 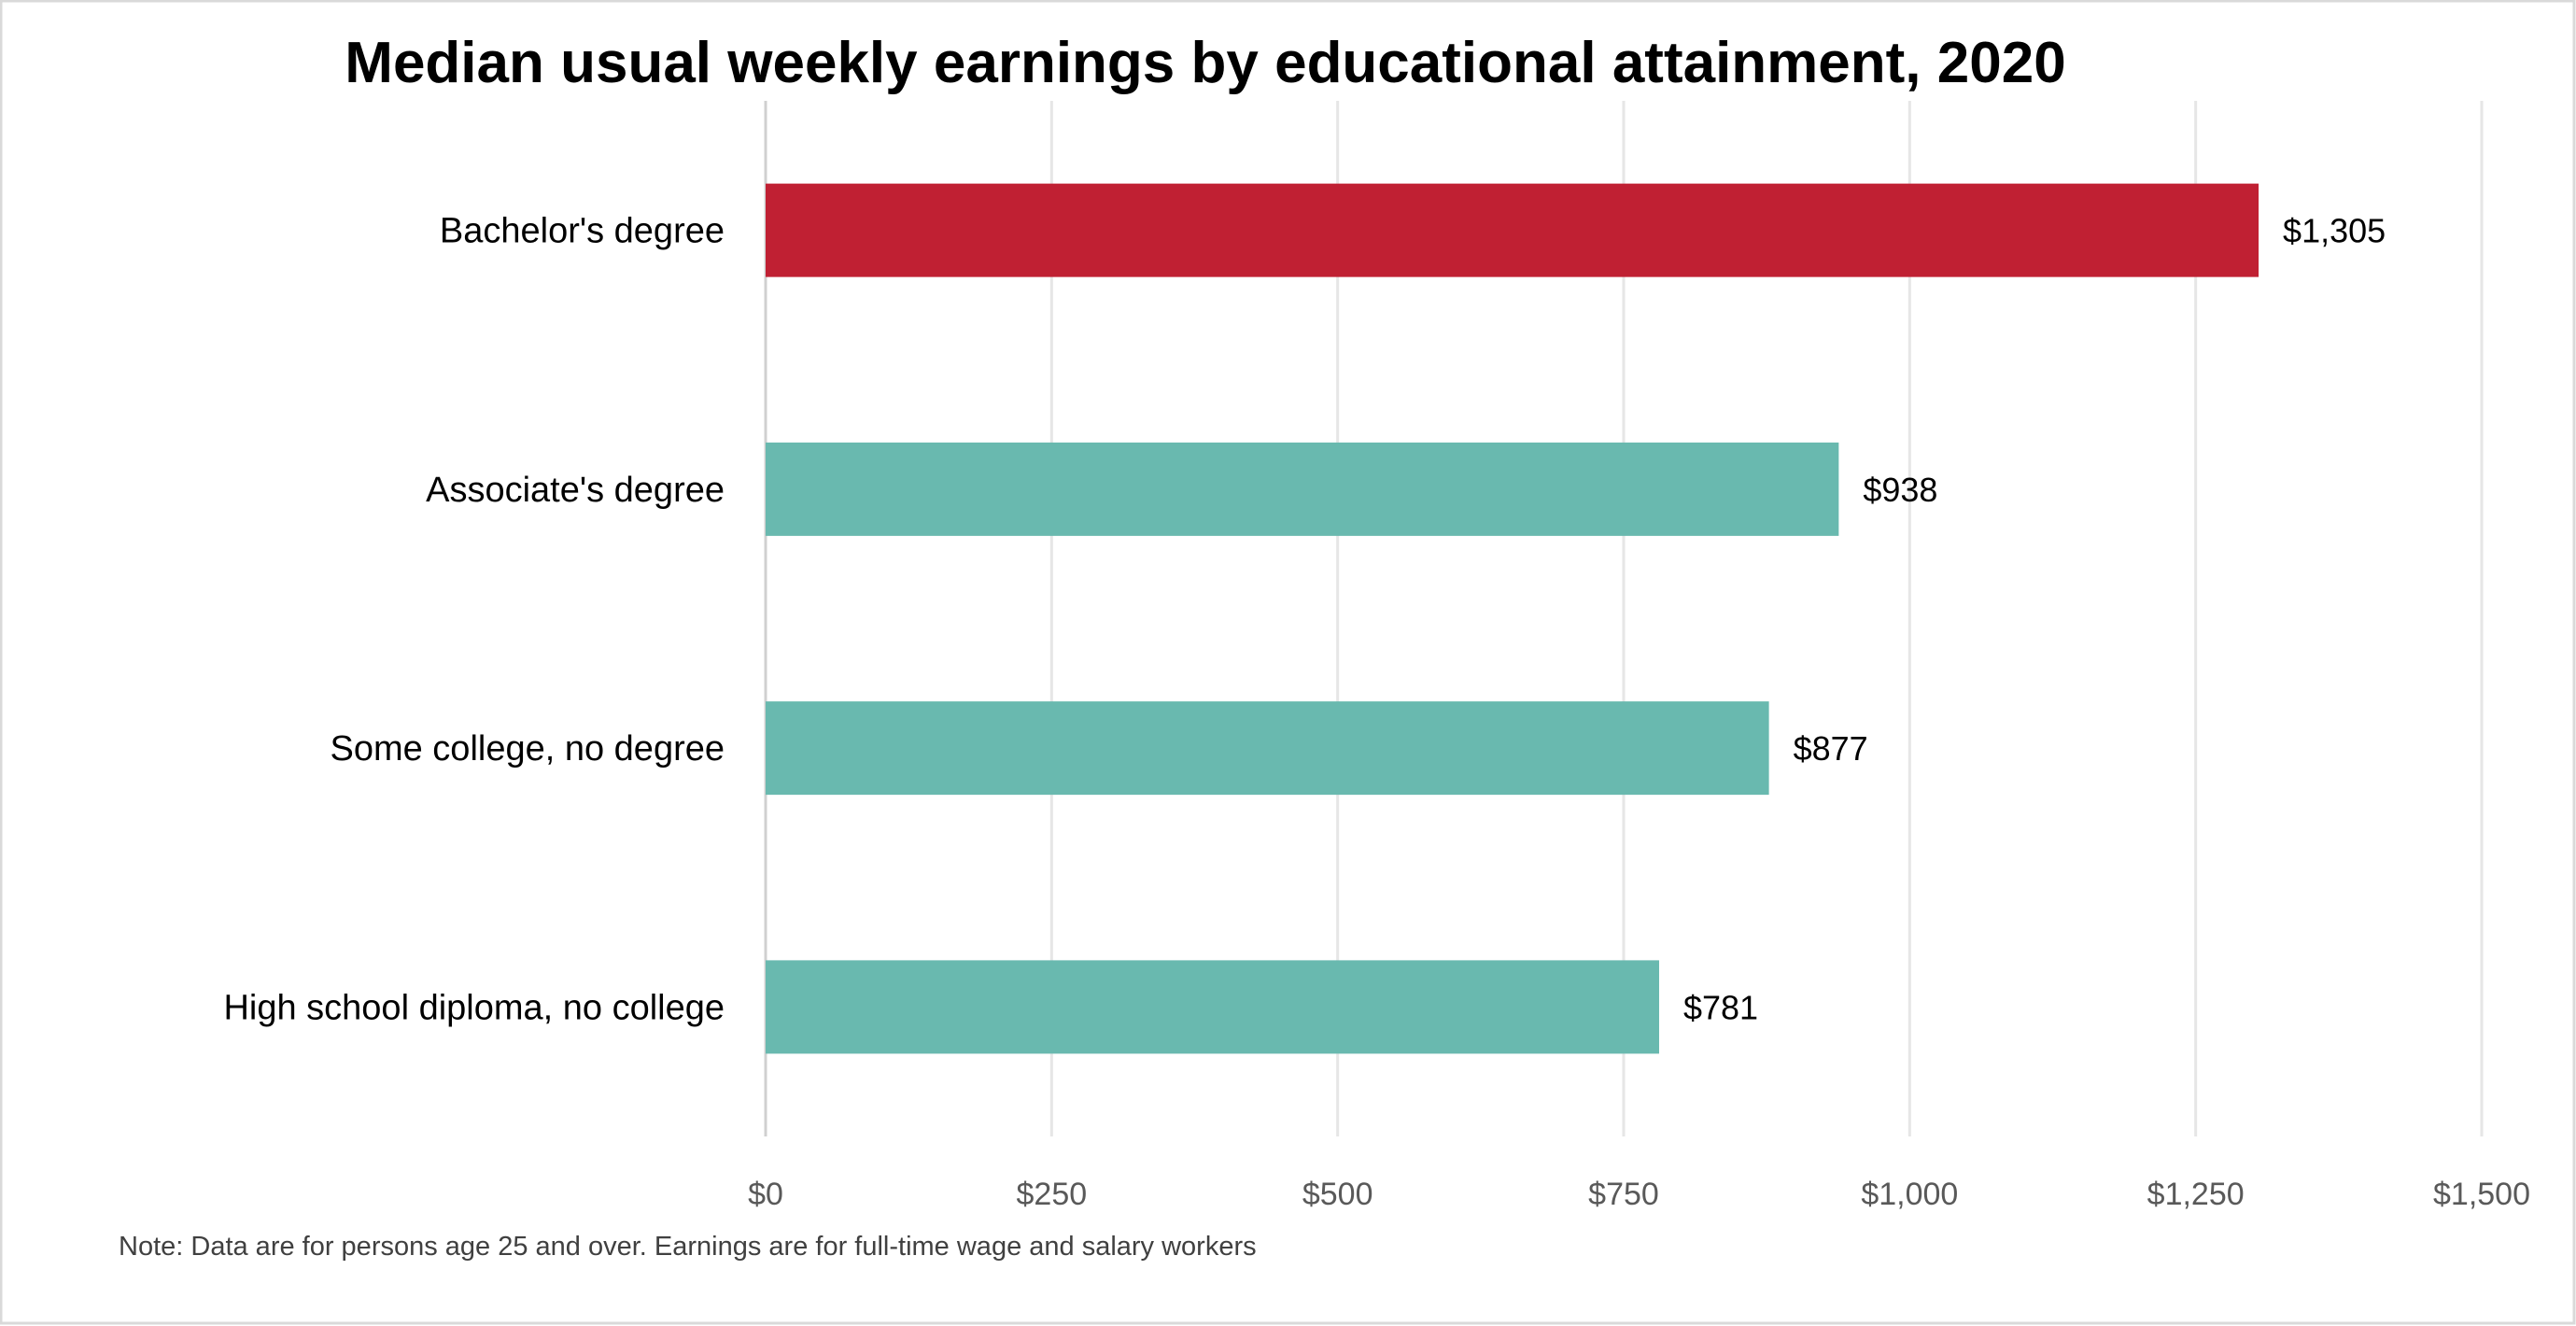 I want to click on category-label: Associate's degree, so click(x=575, y=490).